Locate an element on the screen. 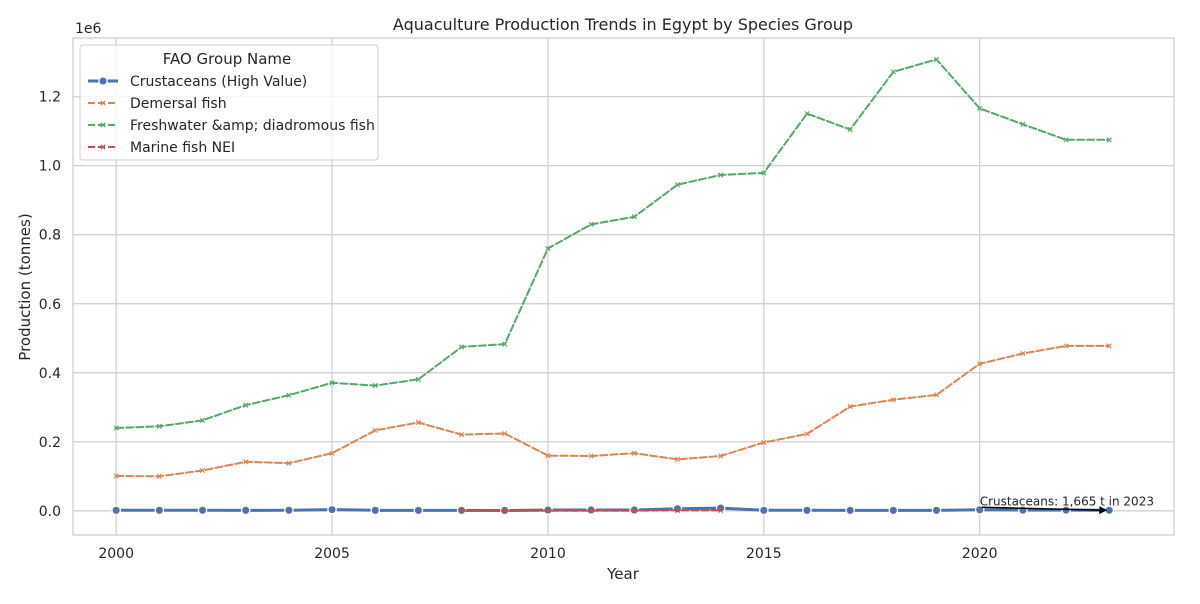  y-axis-offset-label: 1e6 is located at coordinates (88, 29).